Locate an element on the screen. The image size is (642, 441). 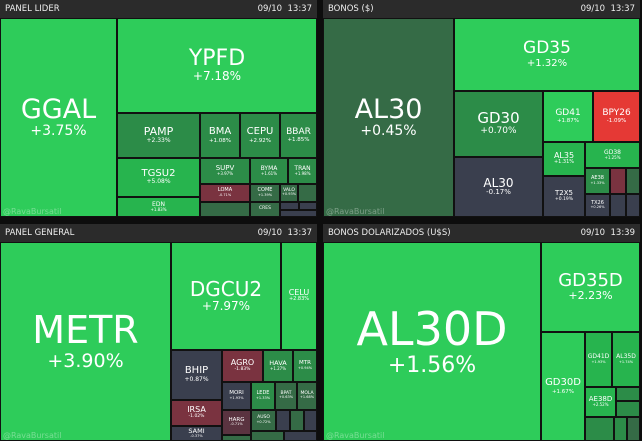
tile-ae38d: AE38D +2.52% is located at coordinates (600, 402).